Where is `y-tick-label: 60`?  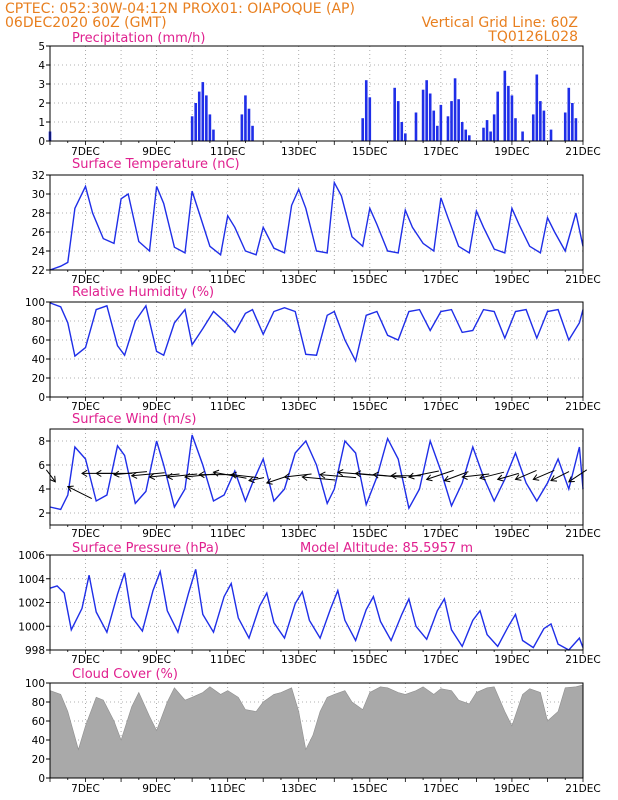
y-tick-label: 60 is located at coordinates (38, 722).